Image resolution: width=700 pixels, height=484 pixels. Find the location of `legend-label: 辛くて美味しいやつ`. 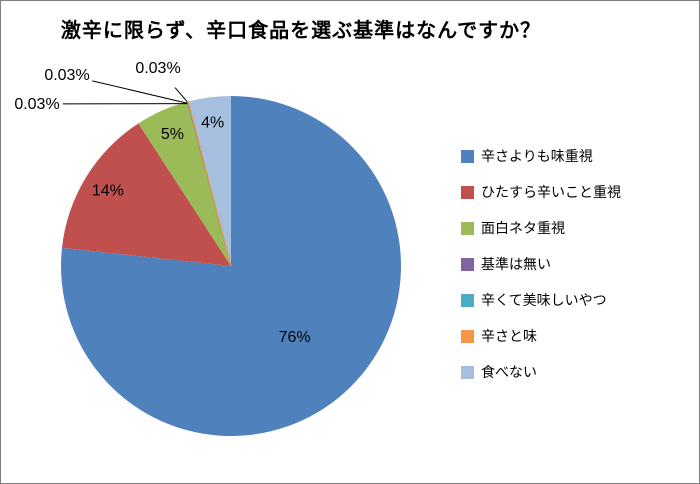

legend-label: 辛くて美味しいやつ is located at coordinates (544, 300).